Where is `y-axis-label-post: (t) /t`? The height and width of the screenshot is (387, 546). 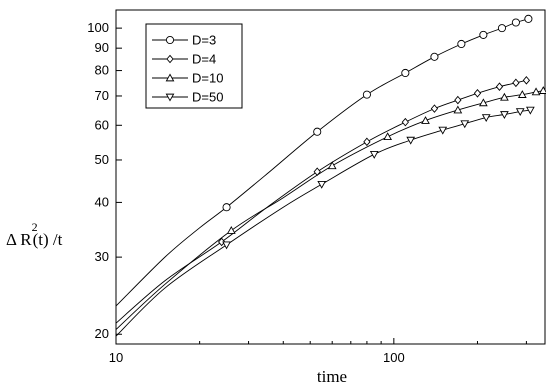 y-axis-label-post: (t) /t is located at coordinates (48, 239).